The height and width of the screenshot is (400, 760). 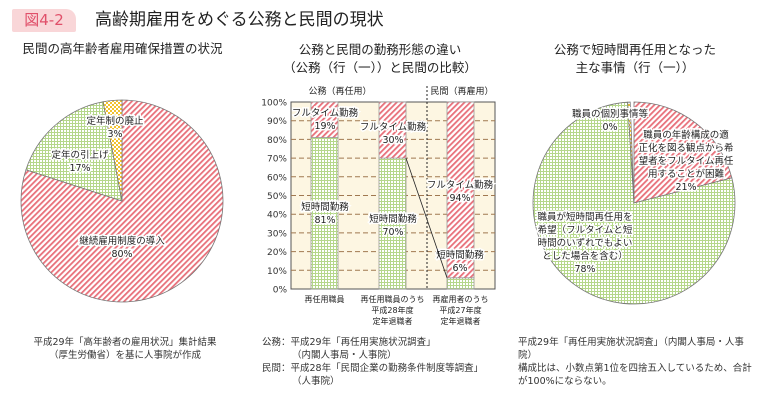 I want to click on y-tick-label: 30%, so click(x=277, y=234).